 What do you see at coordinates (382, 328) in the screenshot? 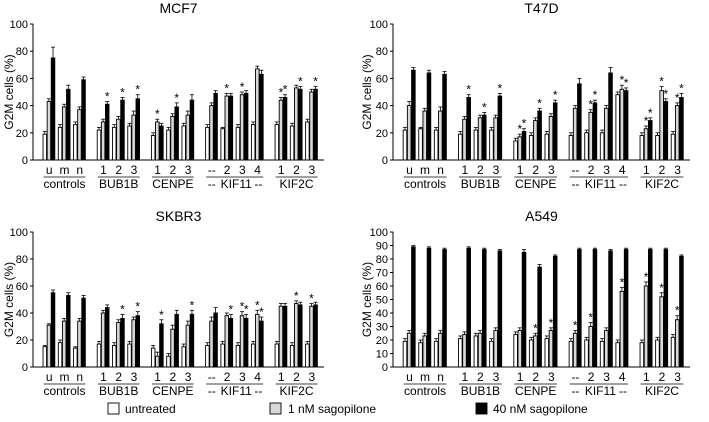
I see `y-tick-label: 30` at bounding box center [382, 328].